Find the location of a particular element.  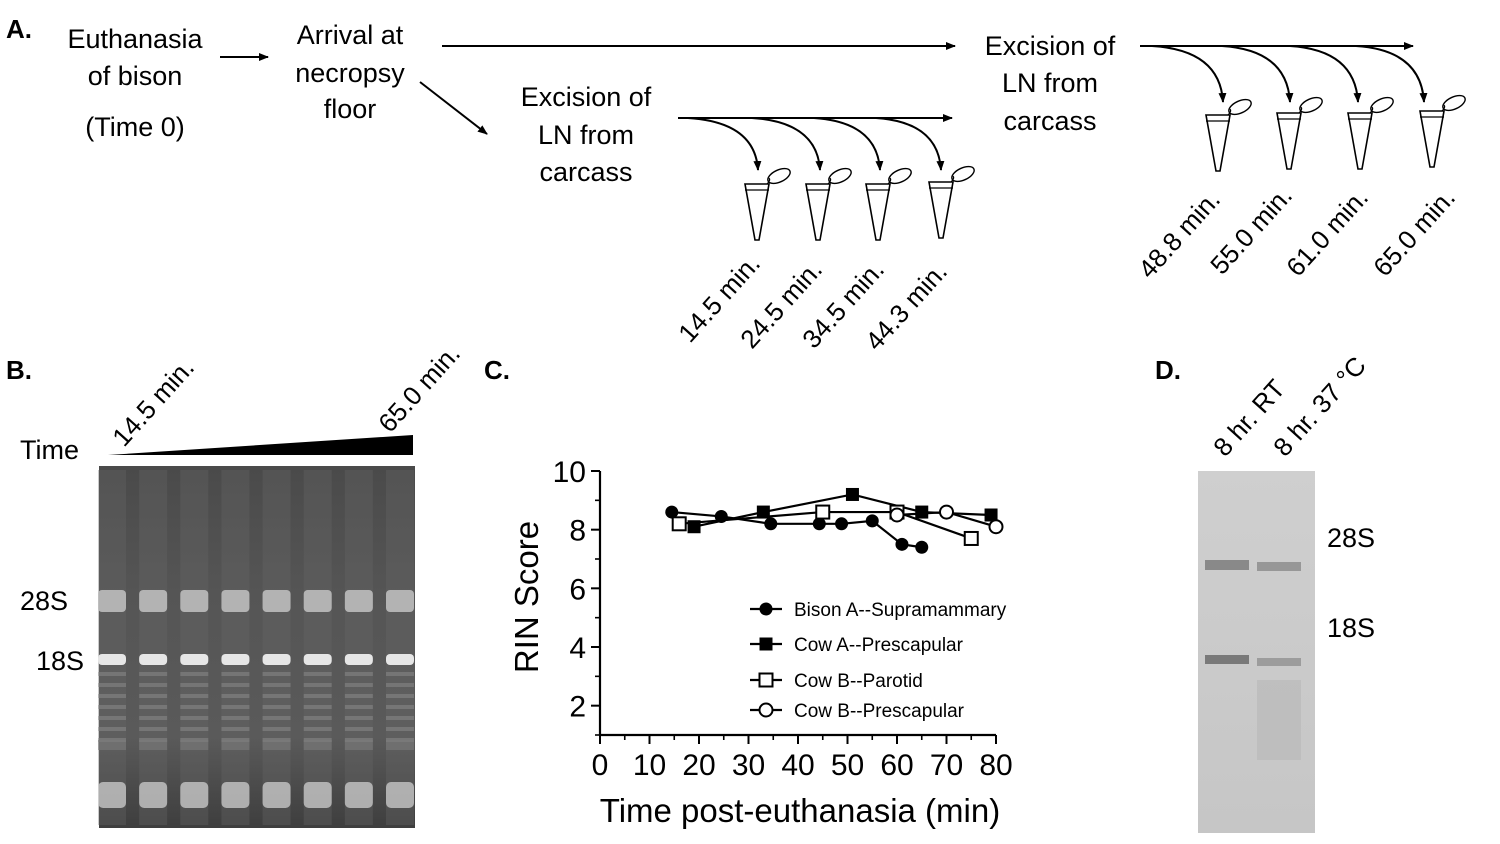

arrival-text-line1: Arrival at is located at coordinates (350, 35).